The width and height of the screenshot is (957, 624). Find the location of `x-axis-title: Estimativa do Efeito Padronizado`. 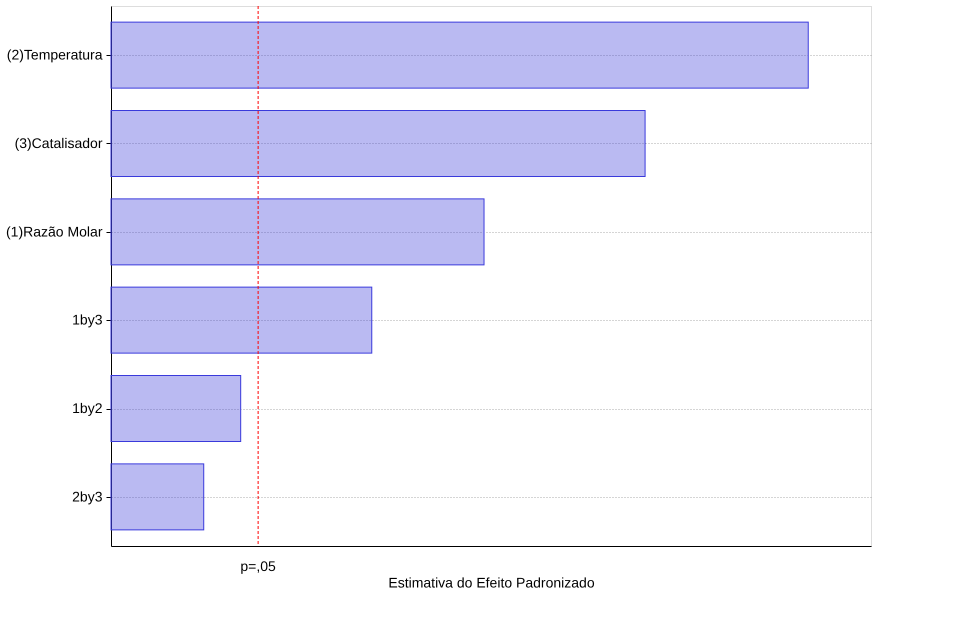

x-axis-title: Estimativa do Efeito Padronizado is located at coordinates (491, 582).